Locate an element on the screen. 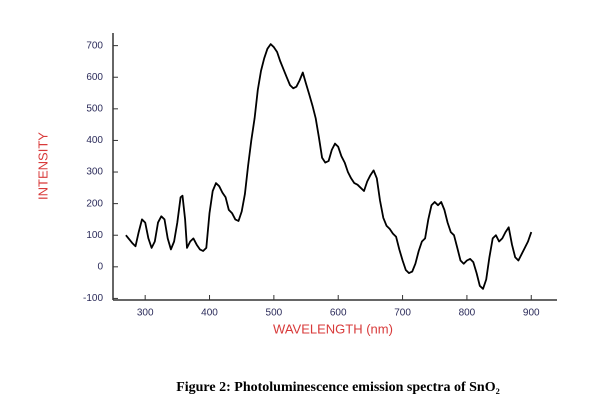 The image size is (615, 415). y-tick-label: 400 is located at coordinates (94, 140).